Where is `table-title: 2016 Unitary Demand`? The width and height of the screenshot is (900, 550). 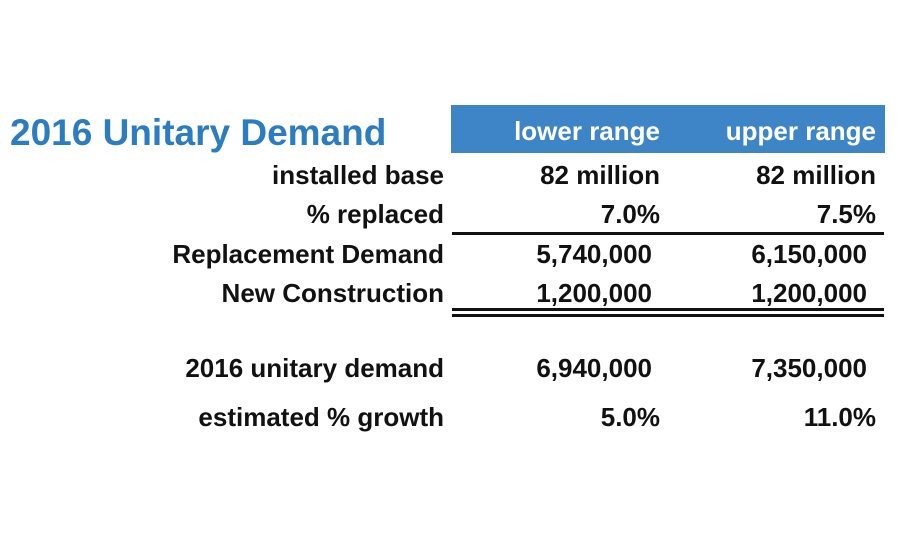 table-title: 2016 Unitary Demand is located at coordinates (198, 132).